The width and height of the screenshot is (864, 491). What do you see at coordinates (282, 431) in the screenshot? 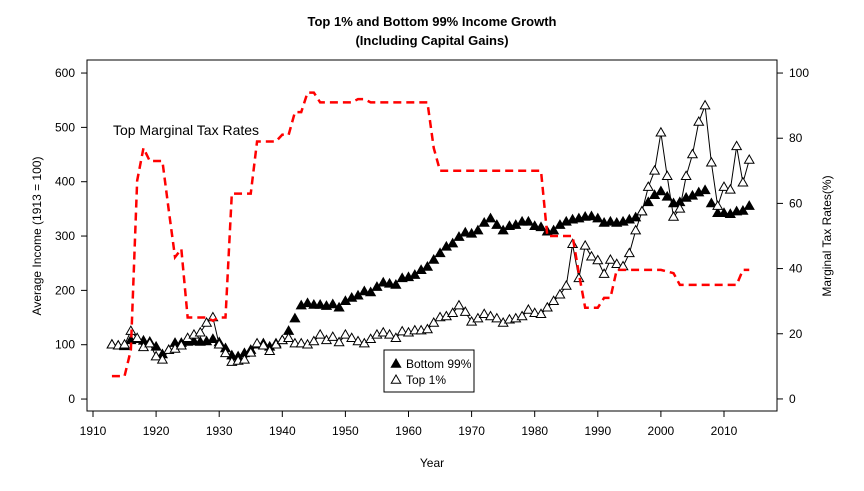
I see `x-tick-label: 1940` at bounding box center [282, 431].